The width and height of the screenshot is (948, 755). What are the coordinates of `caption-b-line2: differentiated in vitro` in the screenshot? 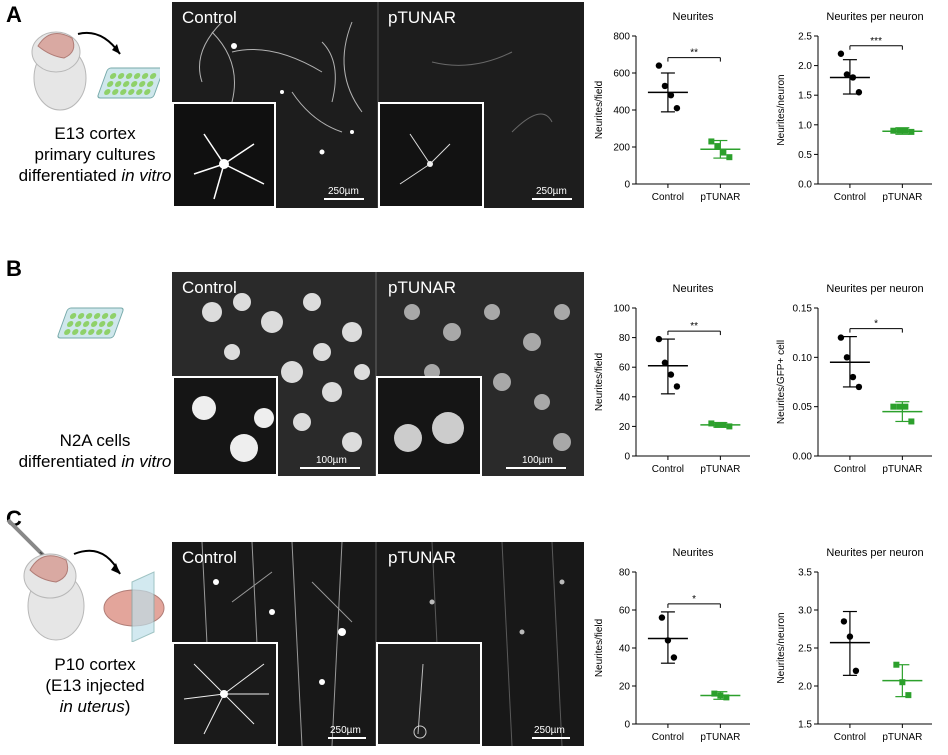 It's located at (95, 461).